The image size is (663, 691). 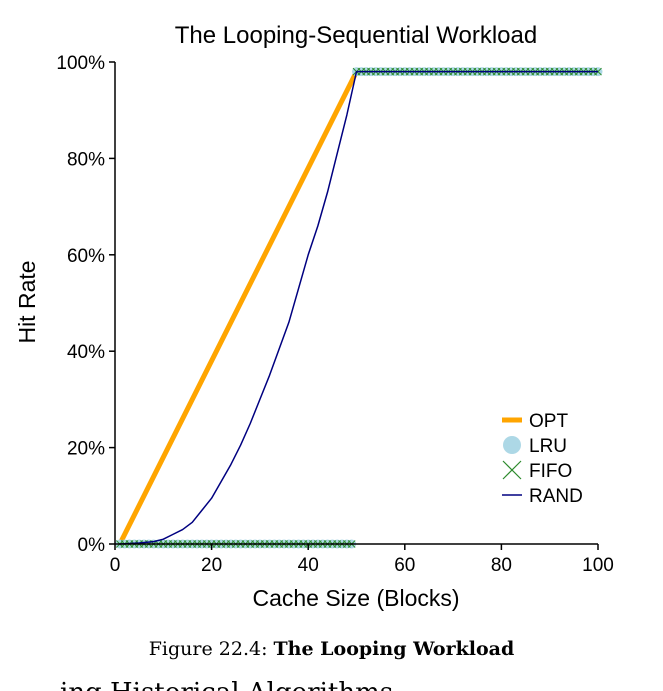 What do you see at coordinates (211, 649) in the screenshot?
I see `caption-prefix: Figure 22.4:` at bounding box center [211, 649].